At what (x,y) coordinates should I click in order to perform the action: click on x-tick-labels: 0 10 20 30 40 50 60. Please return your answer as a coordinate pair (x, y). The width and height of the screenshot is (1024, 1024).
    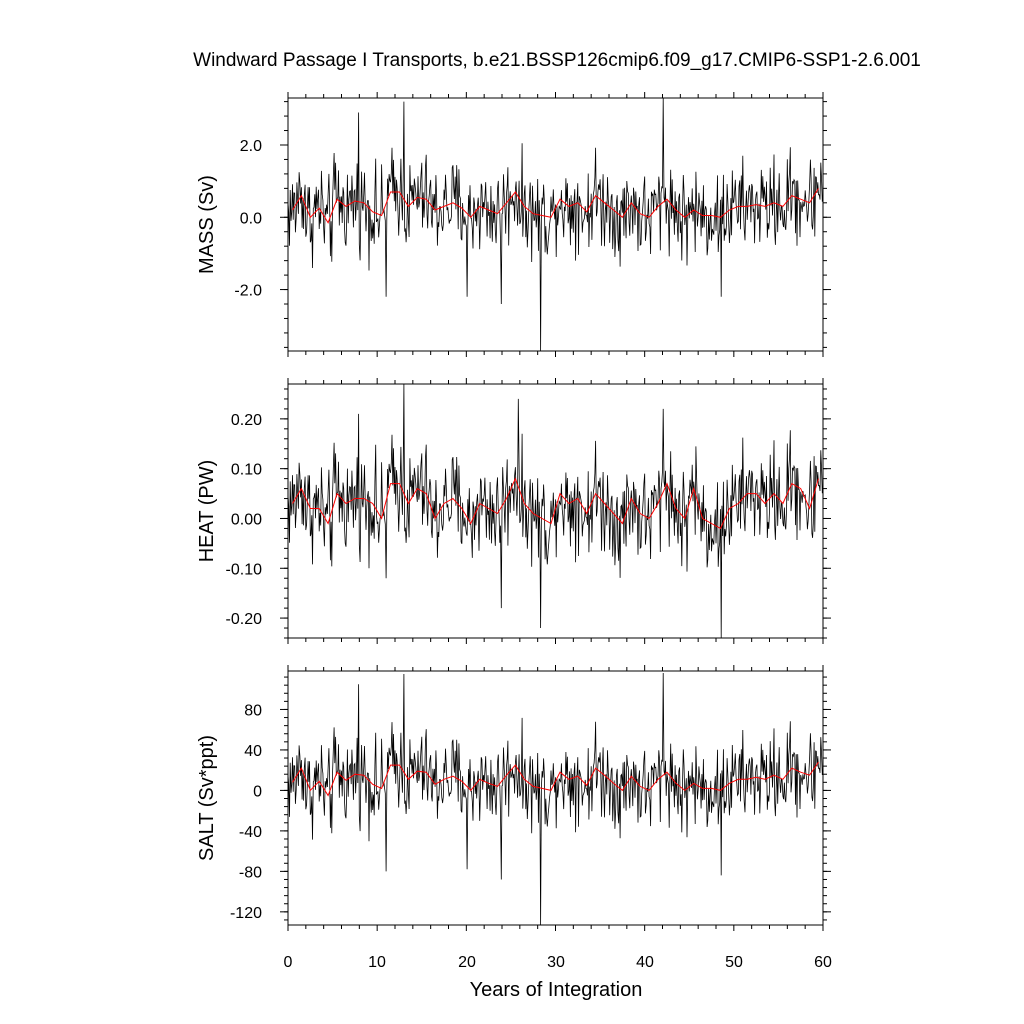
    Looking at the image, I should click on (558, 962).